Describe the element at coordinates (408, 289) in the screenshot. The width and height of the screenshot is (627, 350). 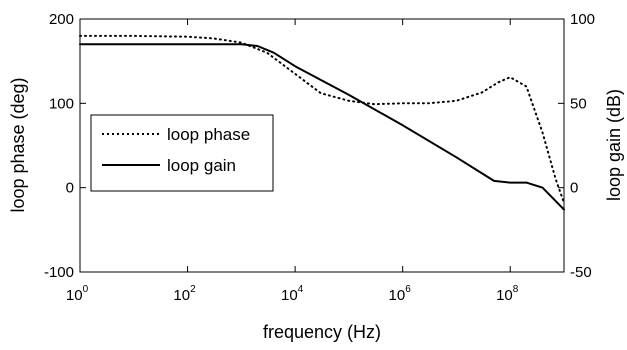
I see `x-tick-label-exponent: 6` at that location.